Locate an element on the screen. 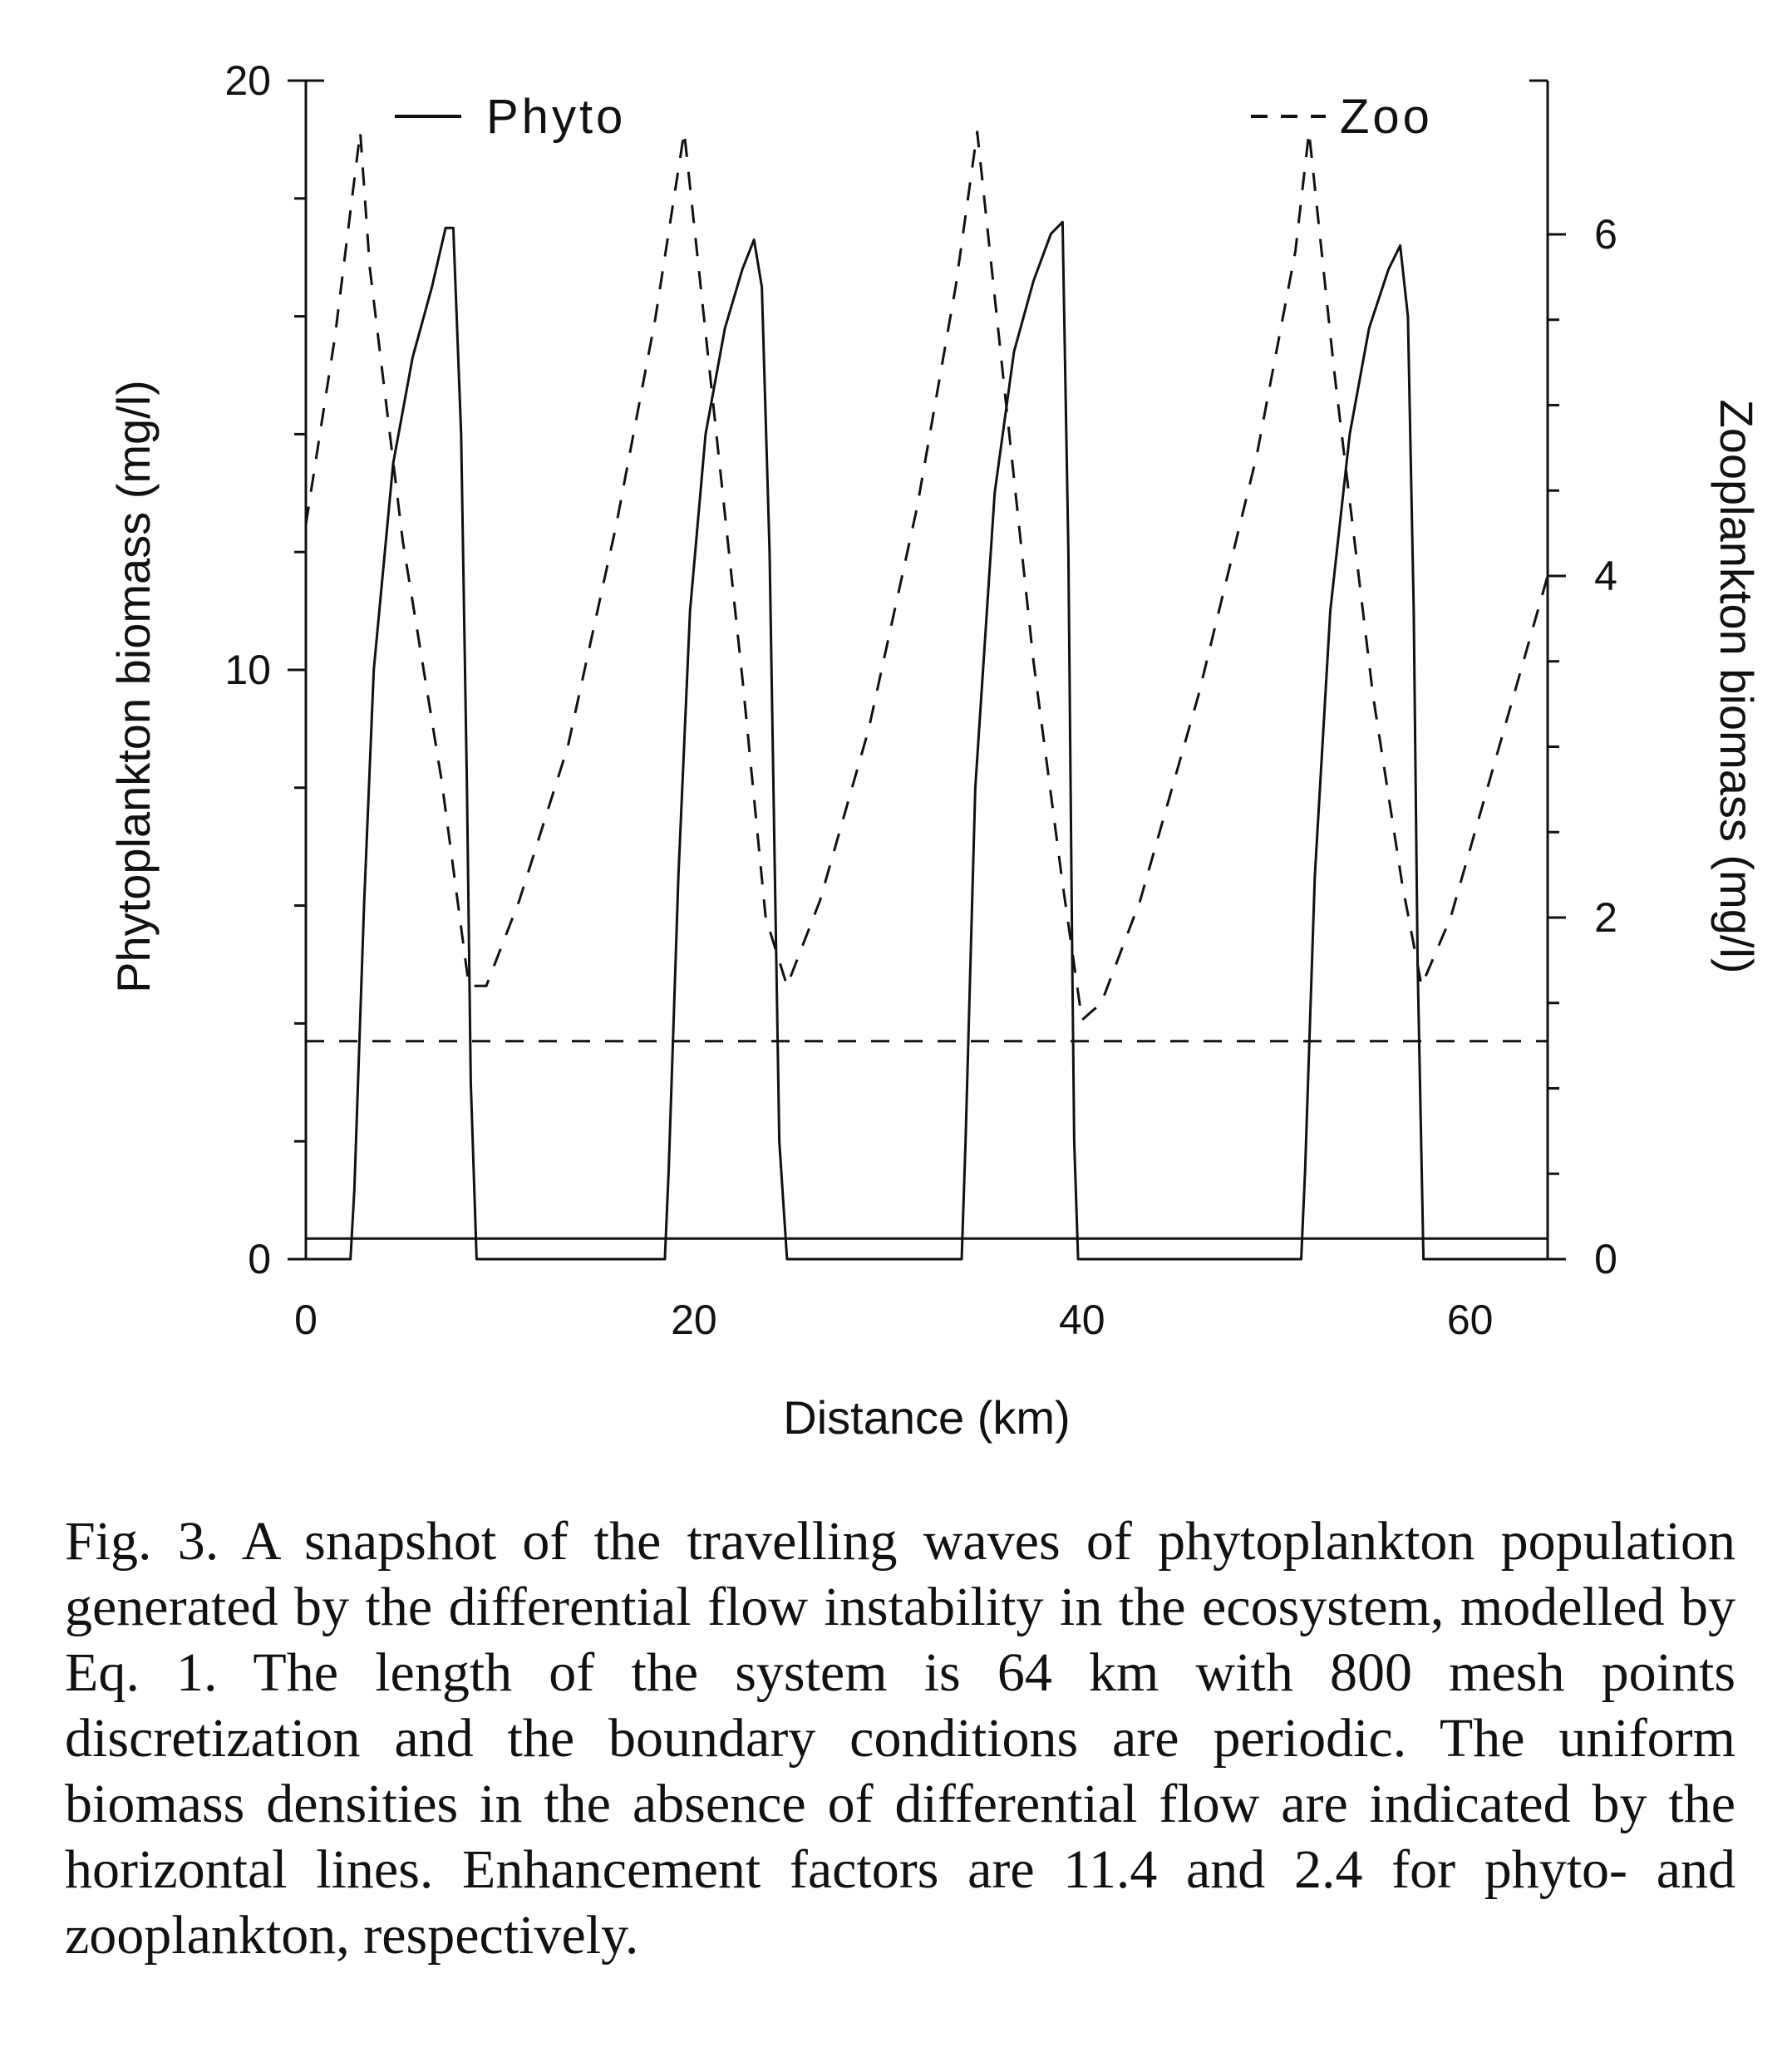 The image size is (1792, 2057). right-y-tick-label: 4 is located at coordinates (1605, 576).